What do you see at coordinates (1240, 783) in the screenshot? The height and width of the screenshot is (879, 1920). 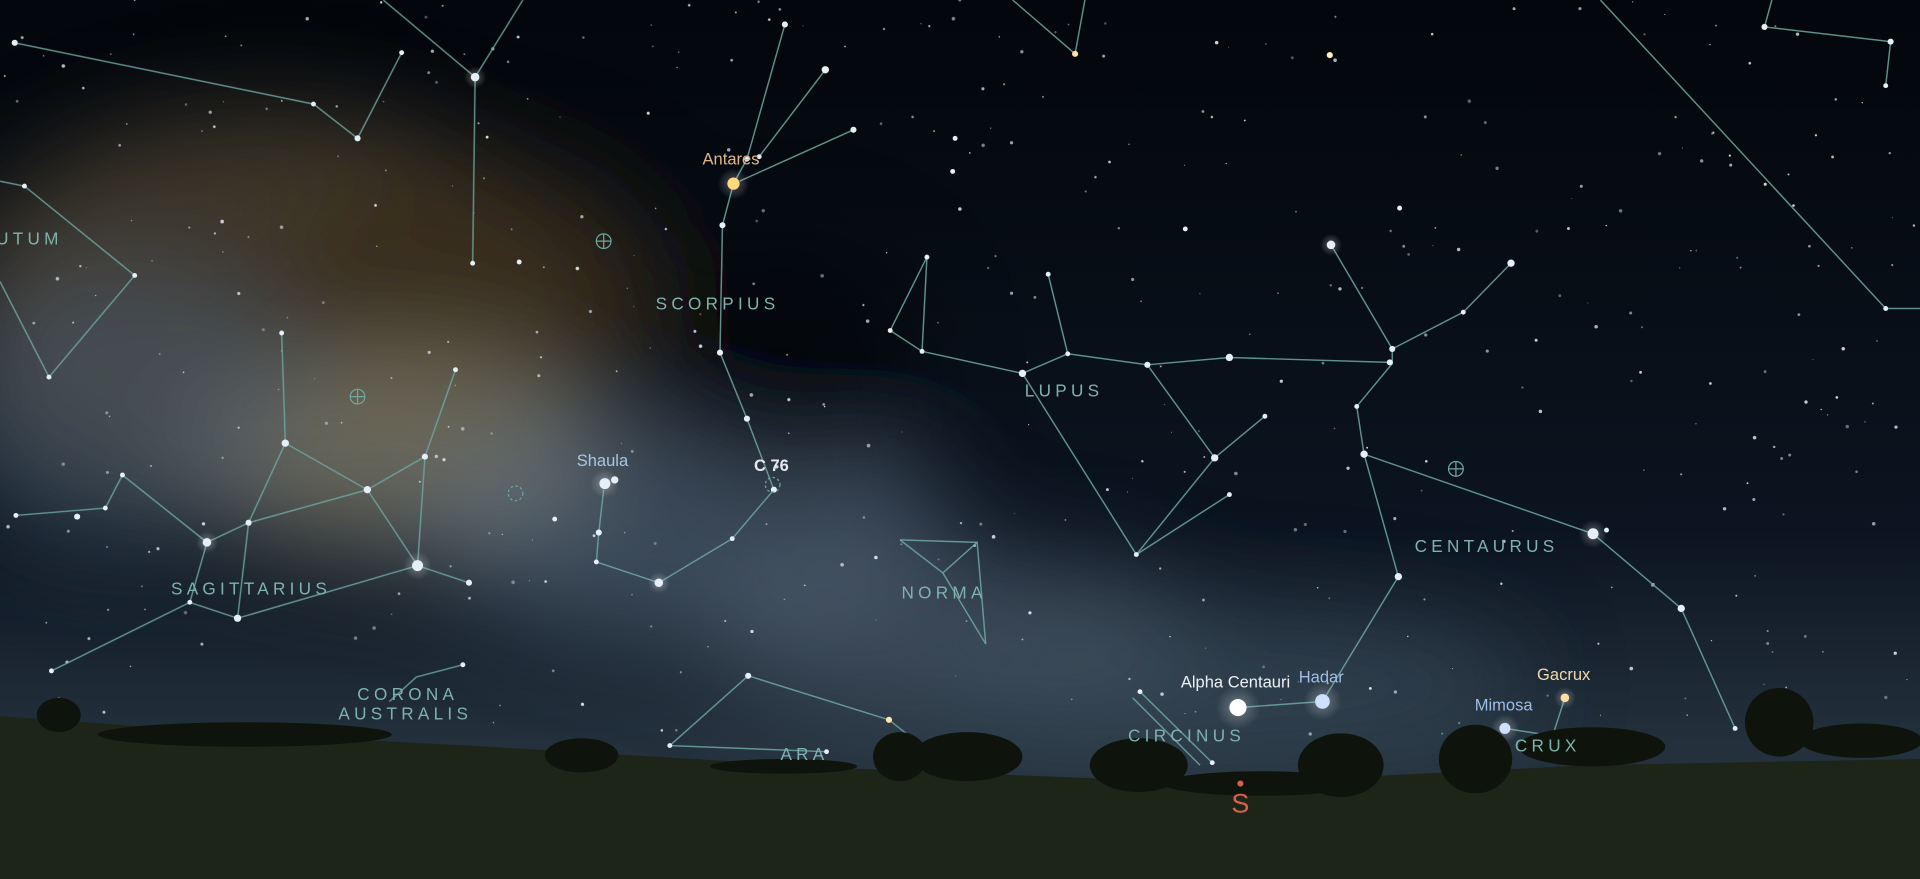 I see `compass-dot` at bounding box center [1240, 783].